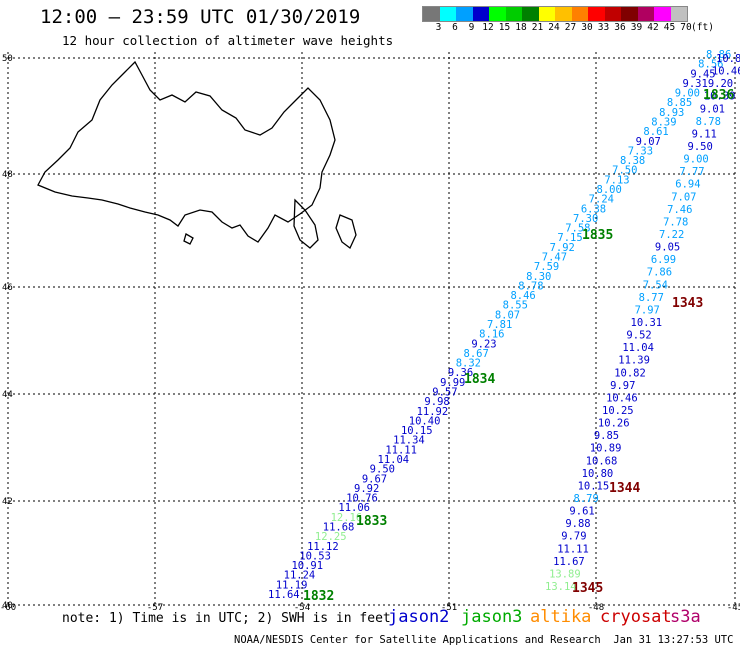  Describe the element at coordinates (686, 27) in the screenshot. I see `legend-tick-label: 70` at that location.